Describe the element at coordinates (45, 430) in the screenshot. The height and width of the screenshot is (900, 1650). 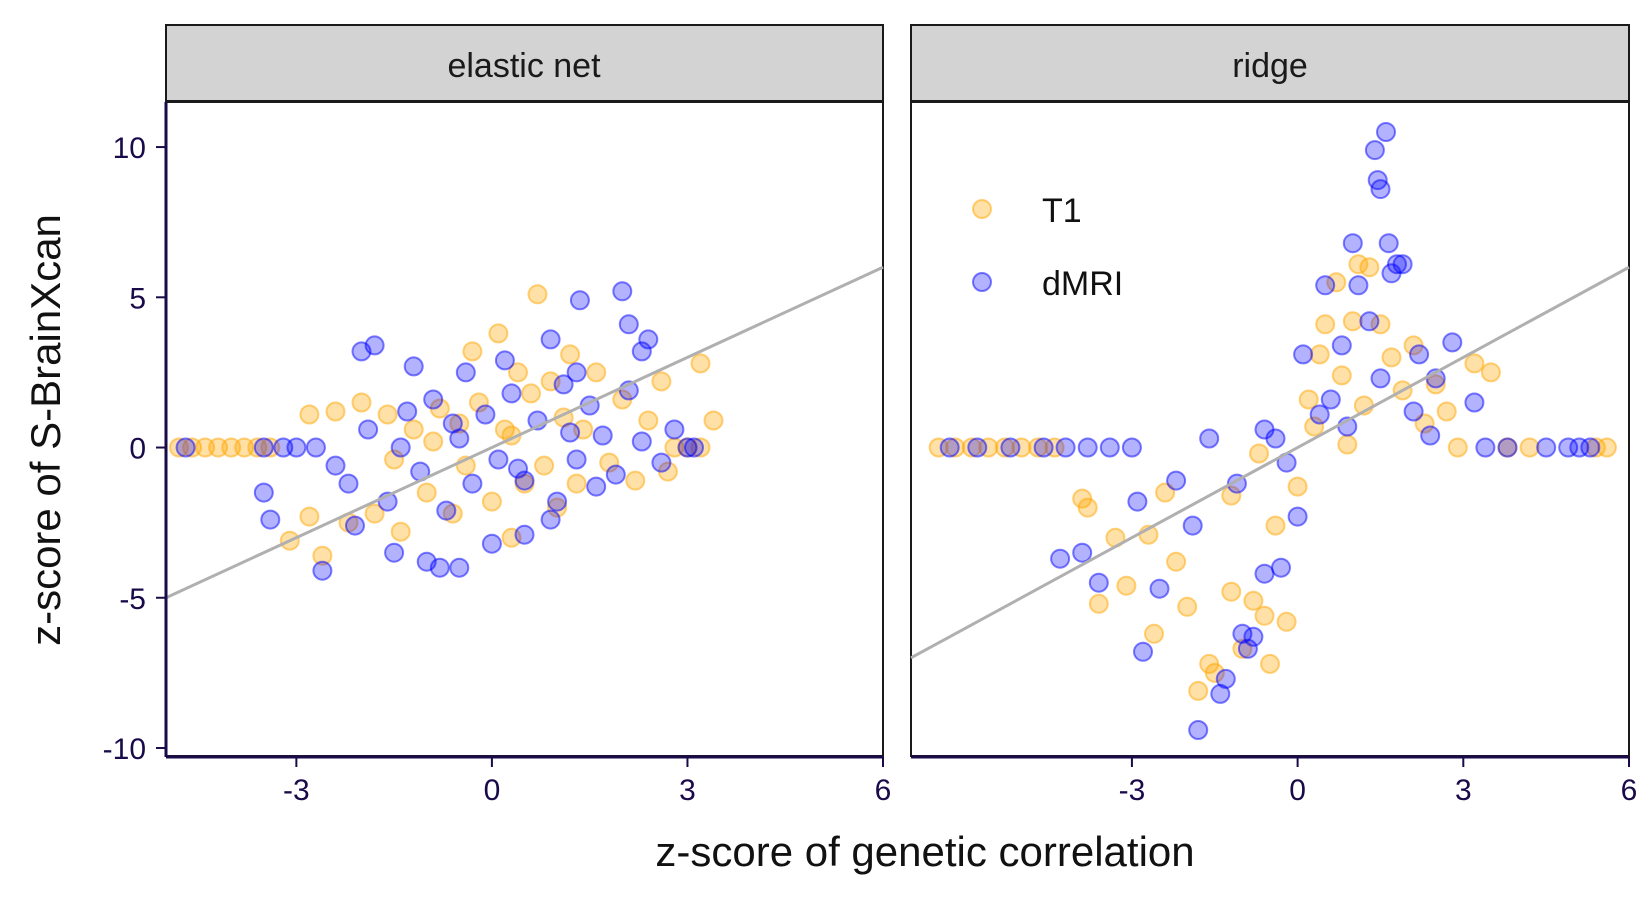
I see `y-axis-title: z-score of S-BrainXcan` at that location.